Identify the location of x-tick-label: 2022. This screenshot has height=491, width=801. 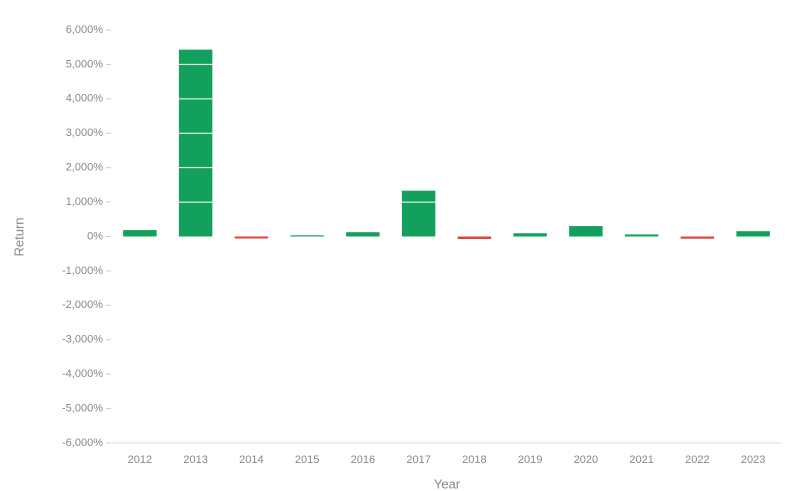
(697, 460).